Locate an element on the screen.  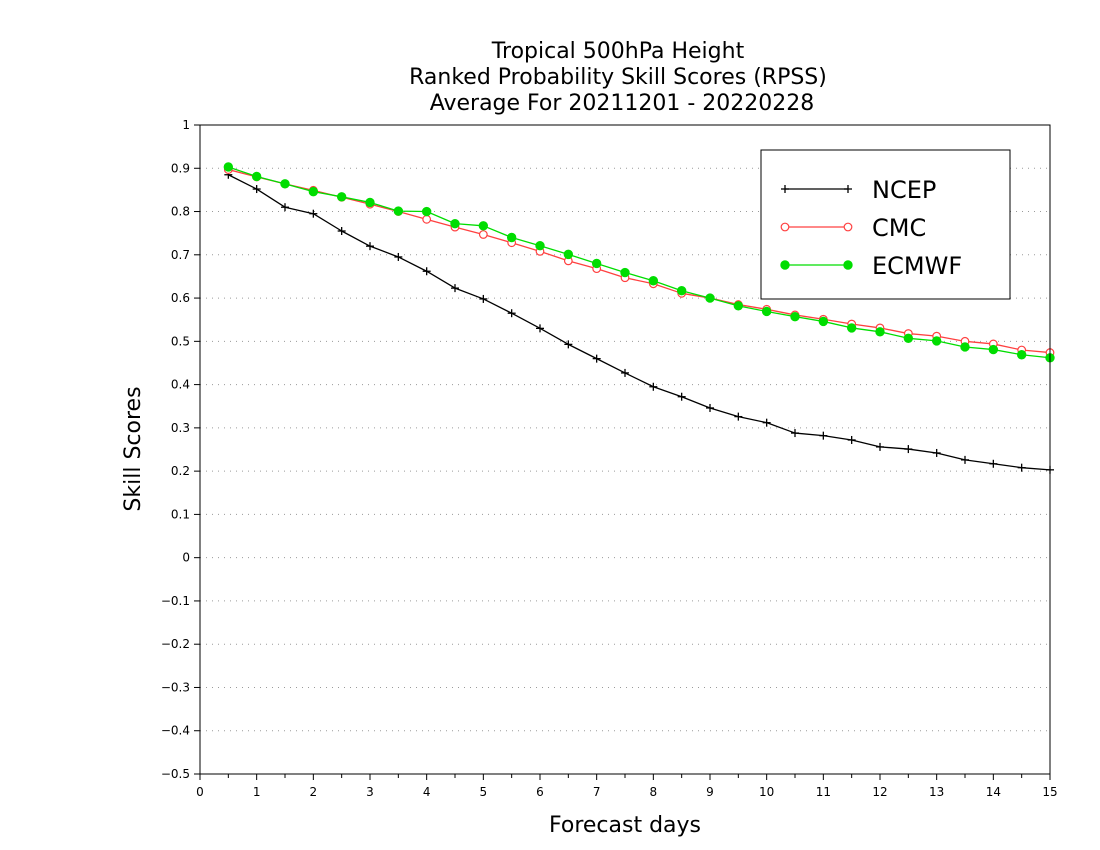
x-tick-label: 3 is located at coordinates (370, 792).